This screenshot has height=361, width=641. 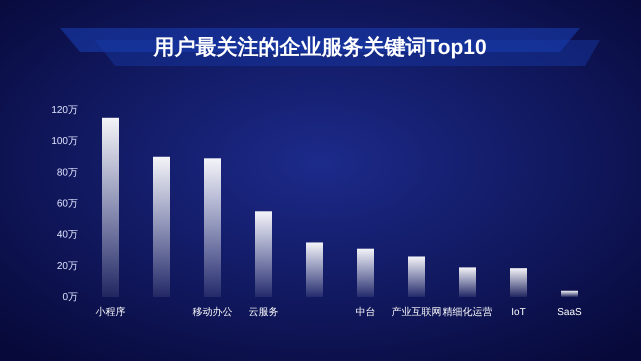 I want to click on ytick: 100万, so click(x=64, y=142).